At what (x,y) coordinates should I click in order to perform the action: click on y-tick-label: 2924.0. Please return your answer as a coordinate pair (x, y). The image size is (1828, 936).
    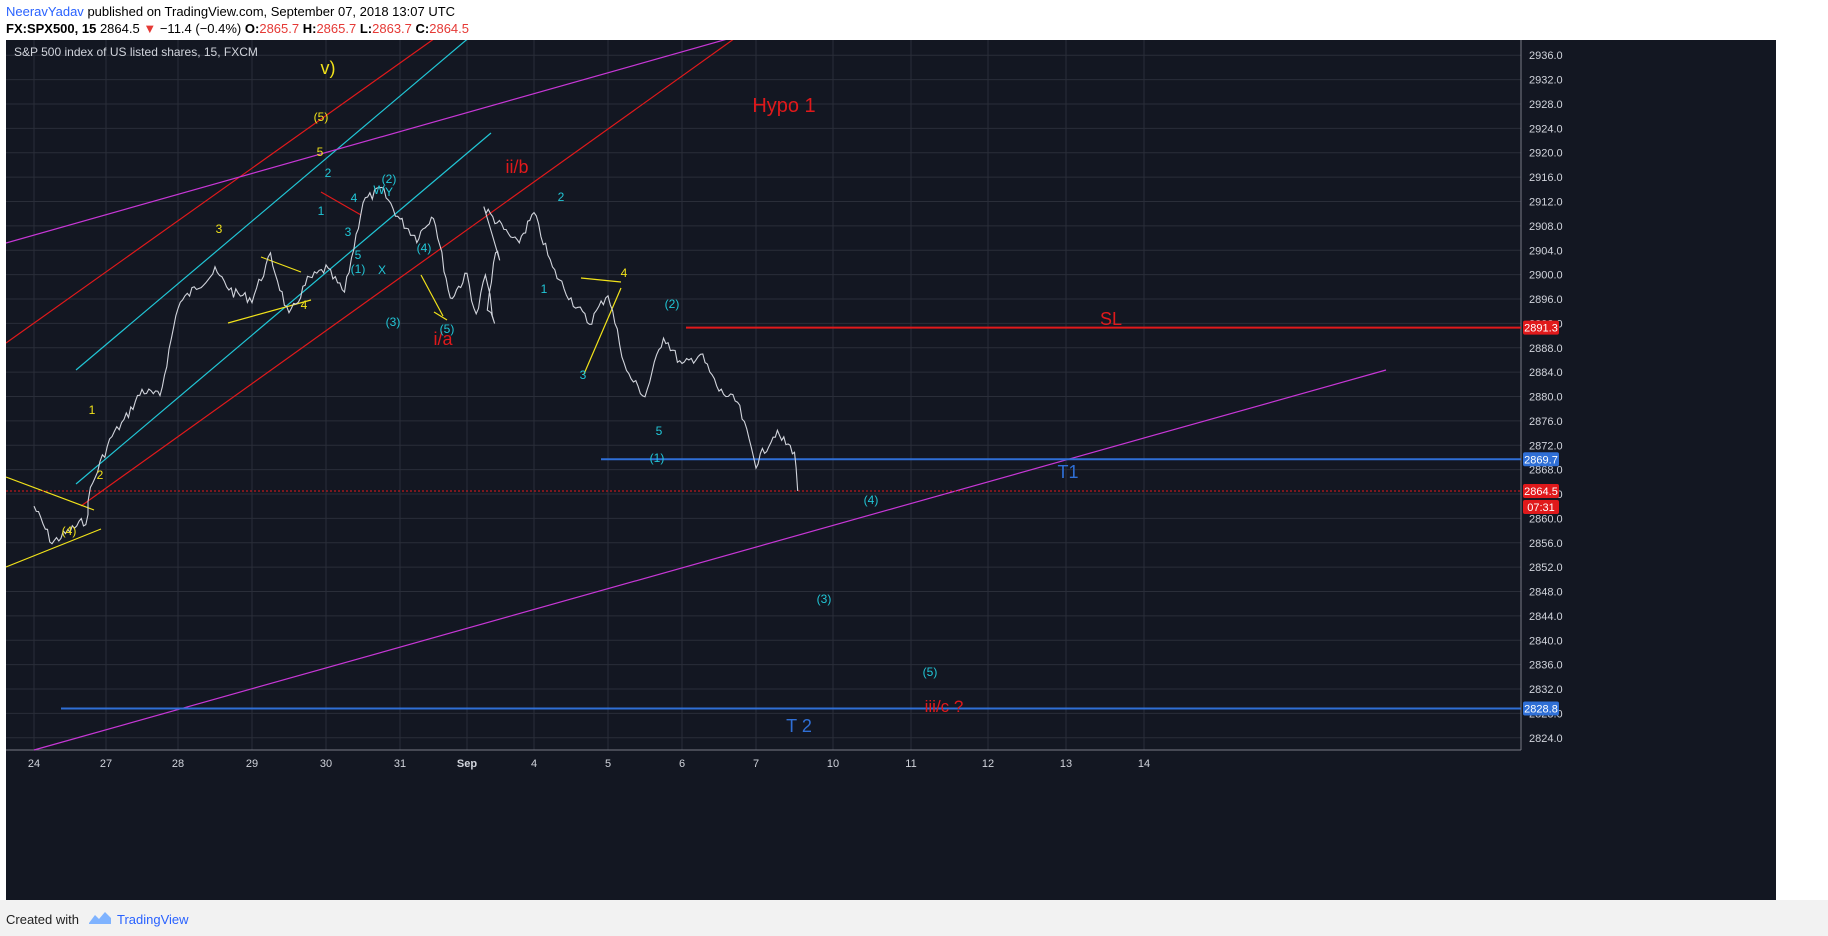
    Looking at the image, I should click on (1546, 129).